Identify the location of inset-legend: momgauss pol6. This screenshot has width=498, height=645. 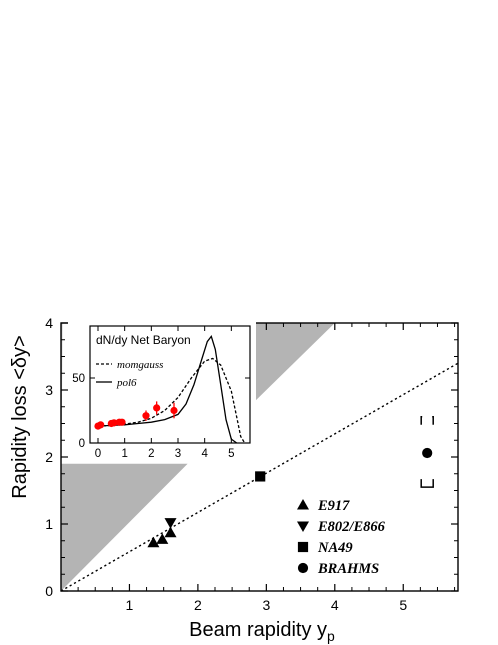
(129, 374).